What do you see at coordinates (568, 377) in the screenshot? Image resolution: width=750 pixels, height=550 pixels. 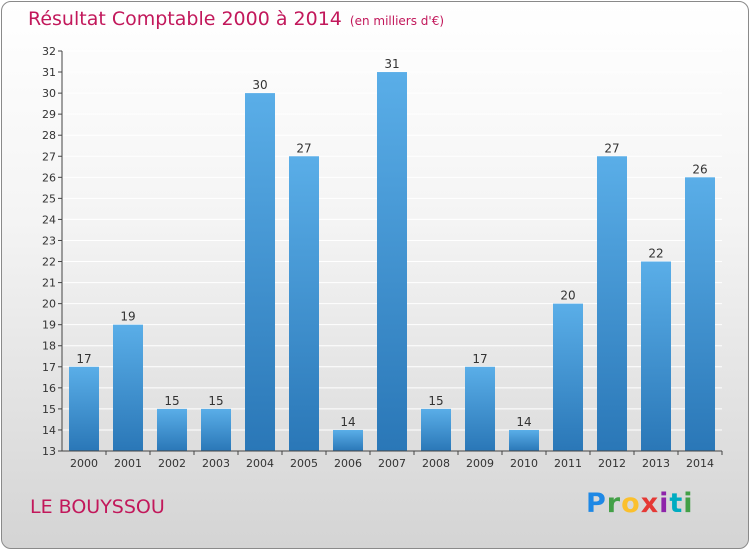 I see `bar-2011` at bounding box center [568, 377].